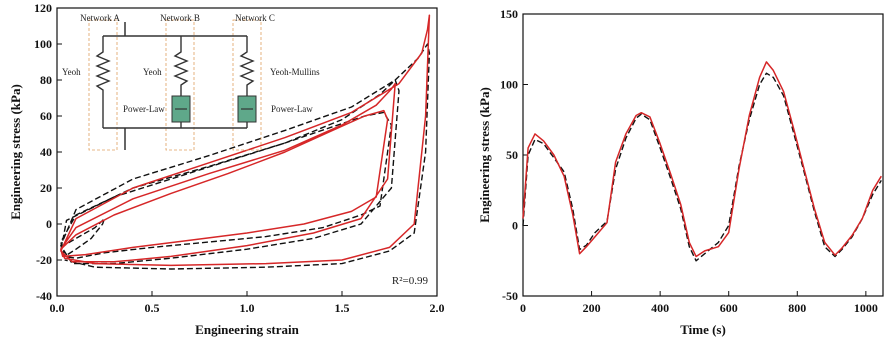 The width and height of the screenshot is (893, 344). What do you see at coordinates (15, 152) in the screenshot?
I see `left-y-axis-label: Engineering stress (kPa)` at bounding box center [15, 152].